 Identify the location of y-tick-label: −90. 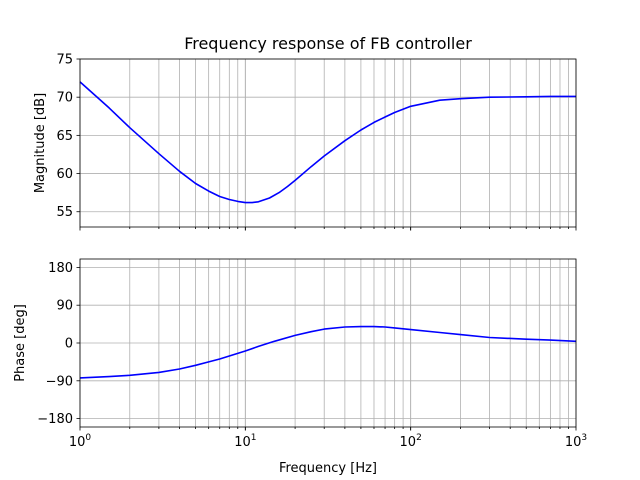
(59, 381).